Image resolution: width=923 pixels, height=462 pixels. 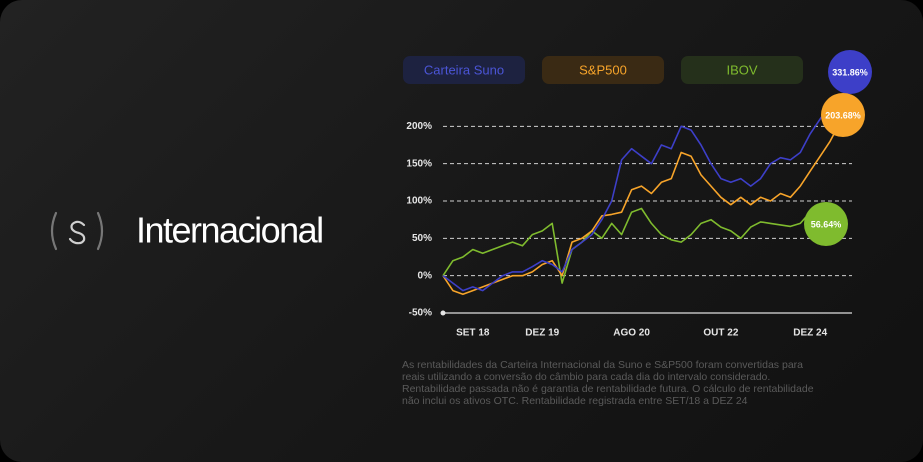 What do you see at coordinates (419, 126) in the screenshot?
I see `y-tick-label: 200%` at bounding box center [419, 126].